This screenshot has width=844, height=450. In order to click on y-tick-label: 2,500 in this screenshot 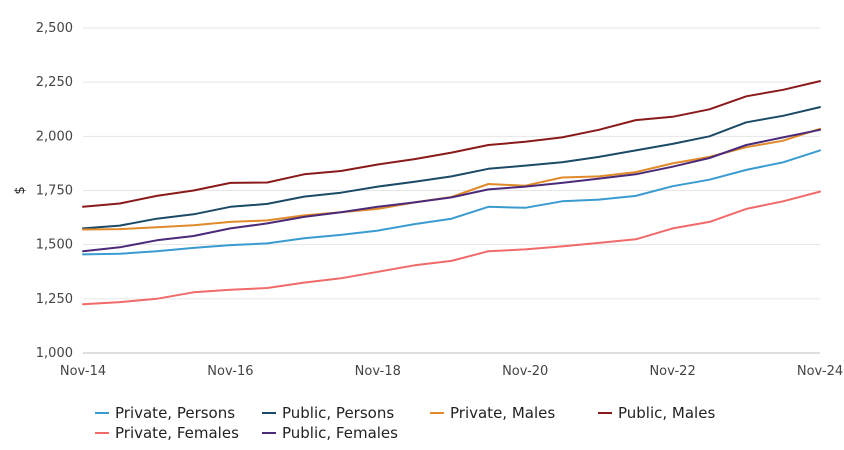, I will do `click(54, 28)`.